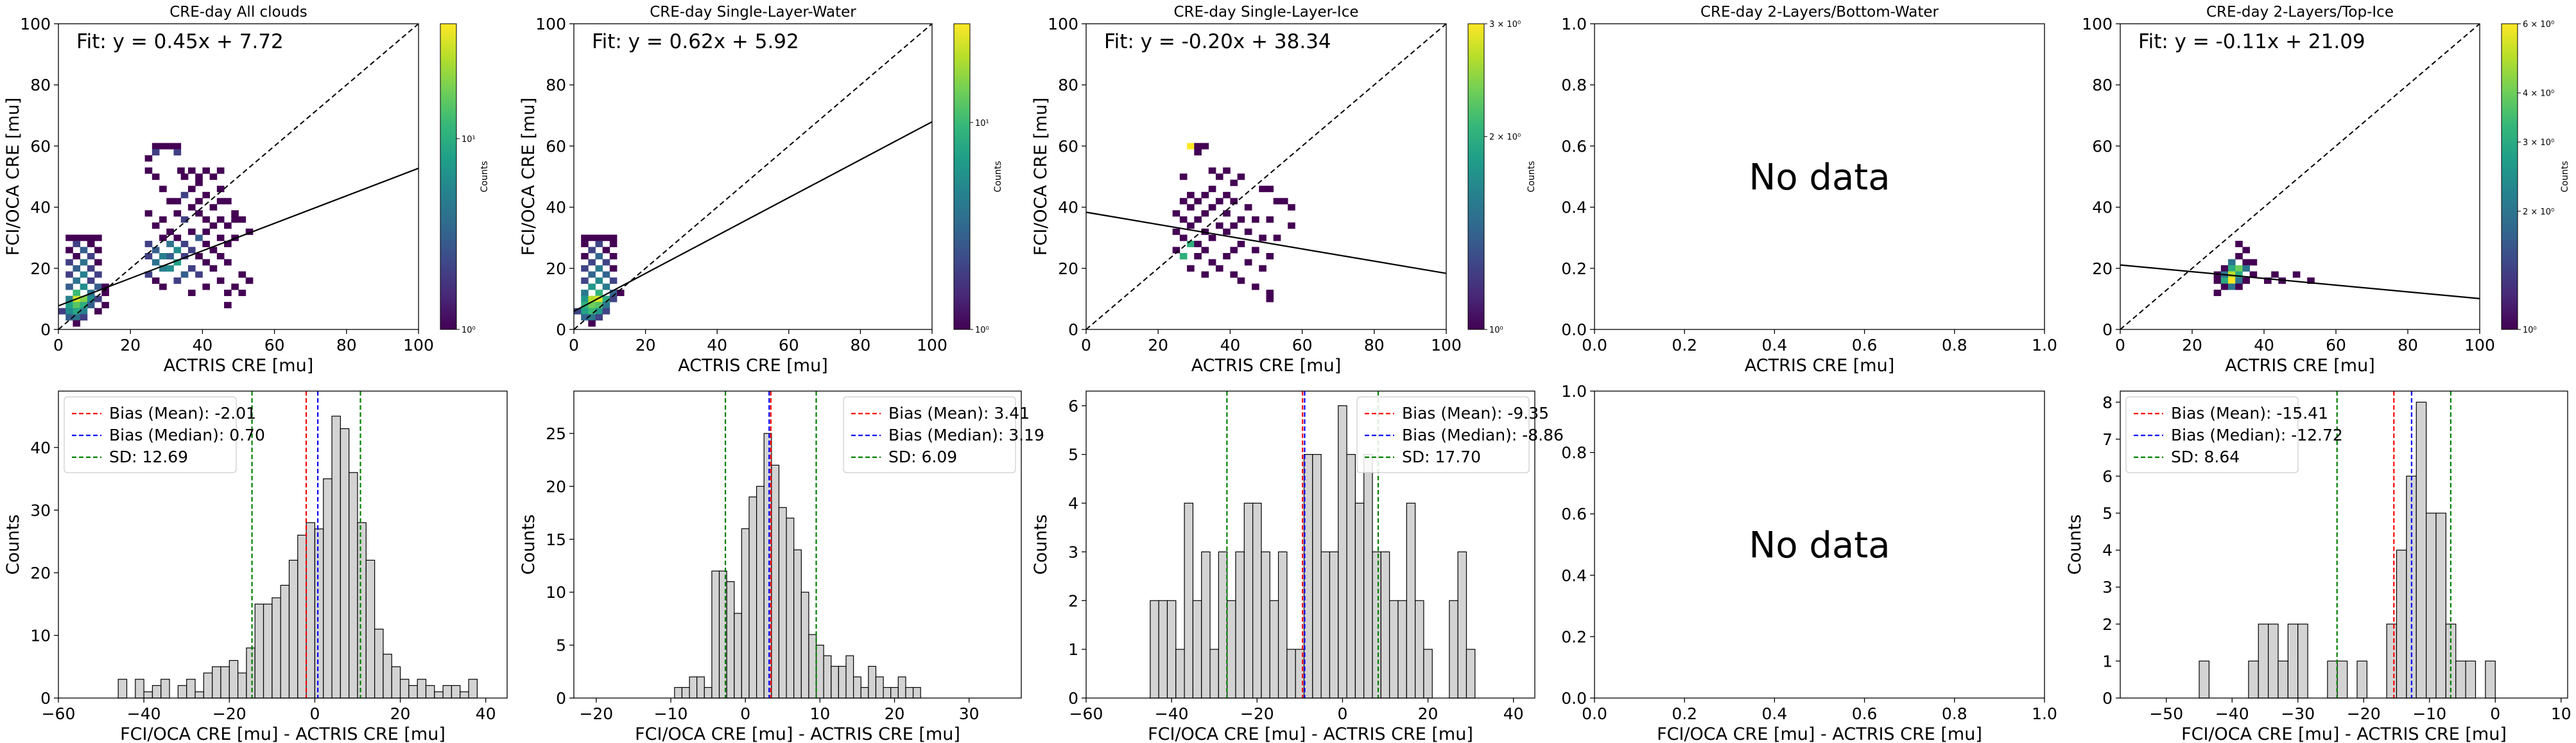 The height and width of the screenshot is (743, 2576). What do you see at coordinates (419, 345) in the screenshot?
I see `scatter-panel-1-xtick-label: 100` at bounding box center [419, 345].